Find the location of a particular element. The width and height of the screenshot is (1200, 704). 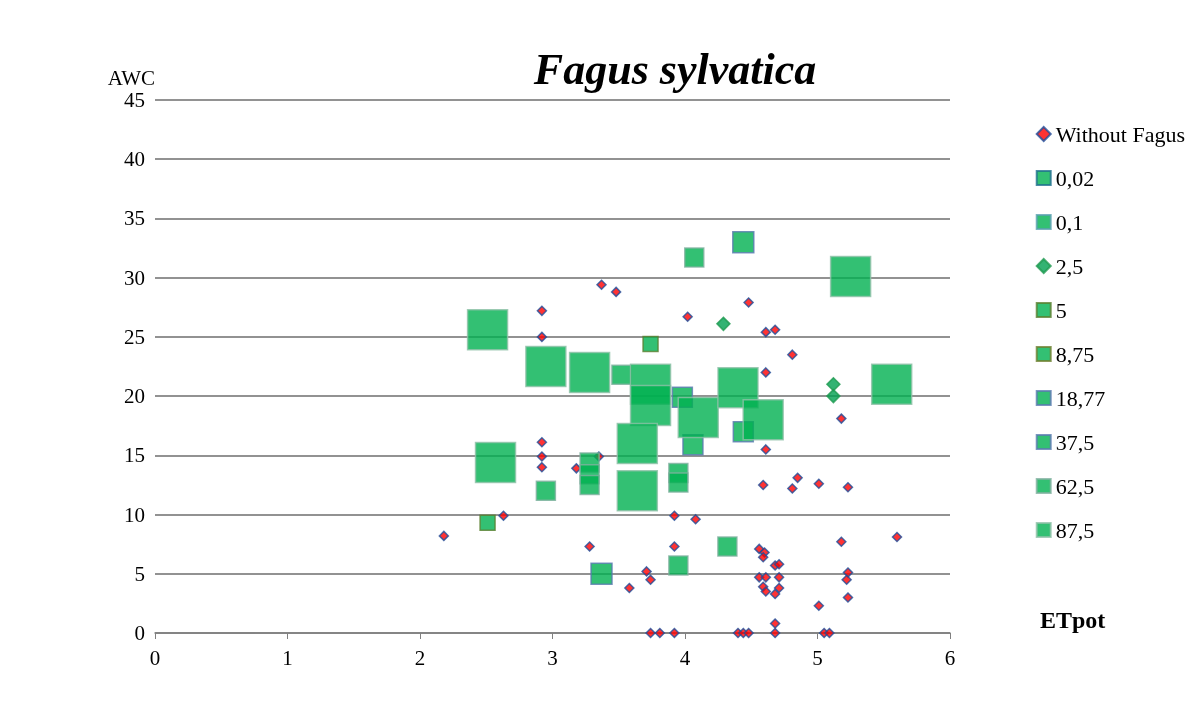

legend-label: 62,5 is located at coordinates (1075, 486).